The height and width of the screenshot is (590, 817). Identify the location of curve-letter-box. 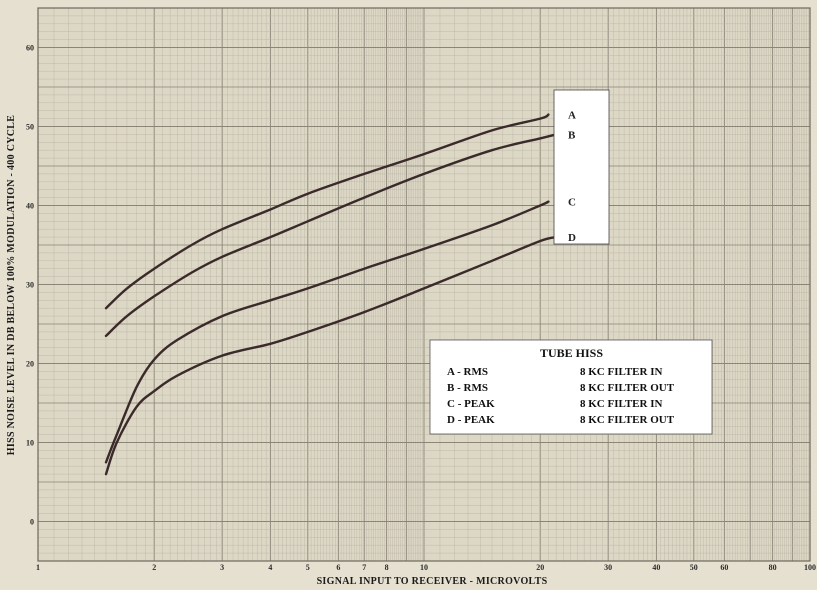
(581, 167).